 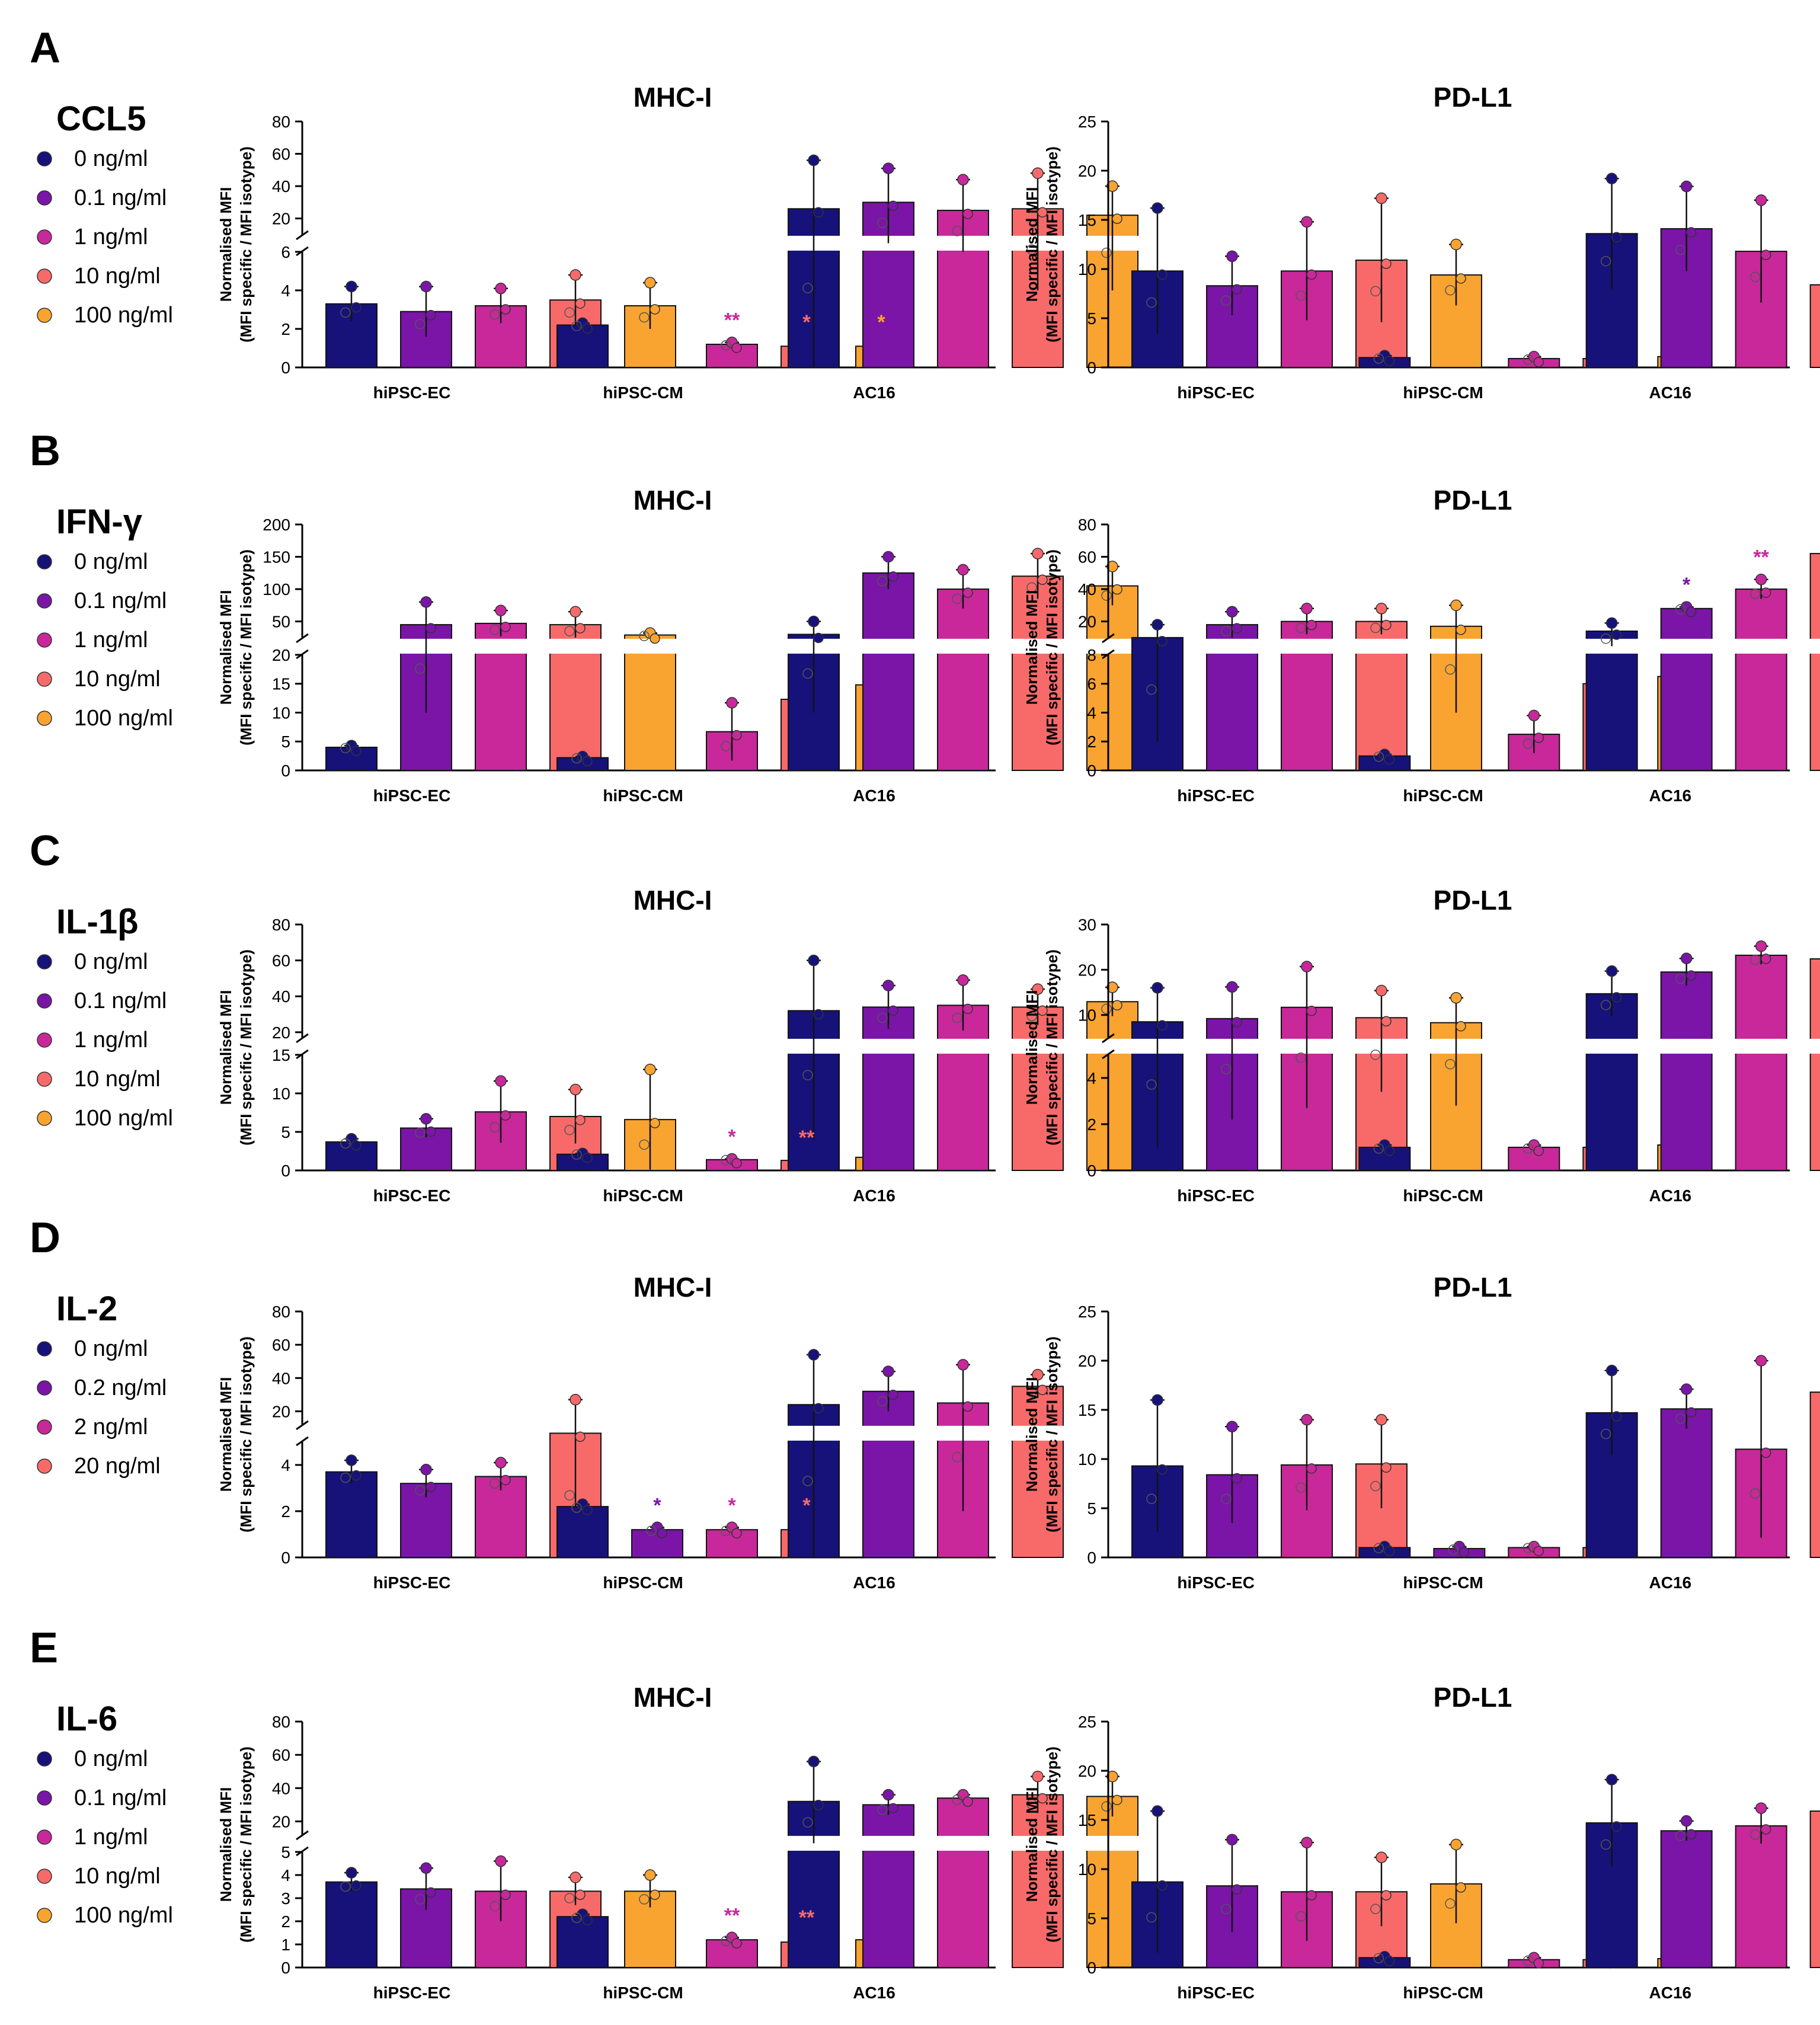 I want to click on y-tick-label: 15, so click(x=1087, y=1410).